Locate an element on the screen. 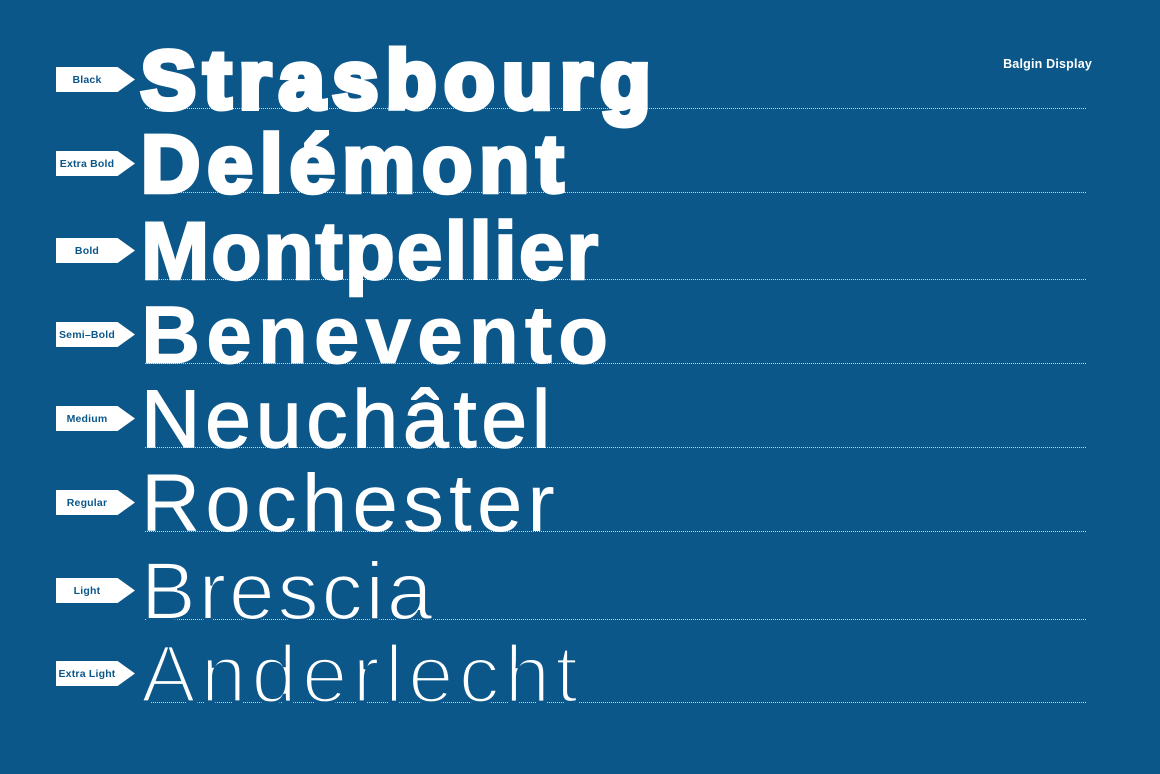  specimen-word: Delémont is located at coordinates (355, 164).